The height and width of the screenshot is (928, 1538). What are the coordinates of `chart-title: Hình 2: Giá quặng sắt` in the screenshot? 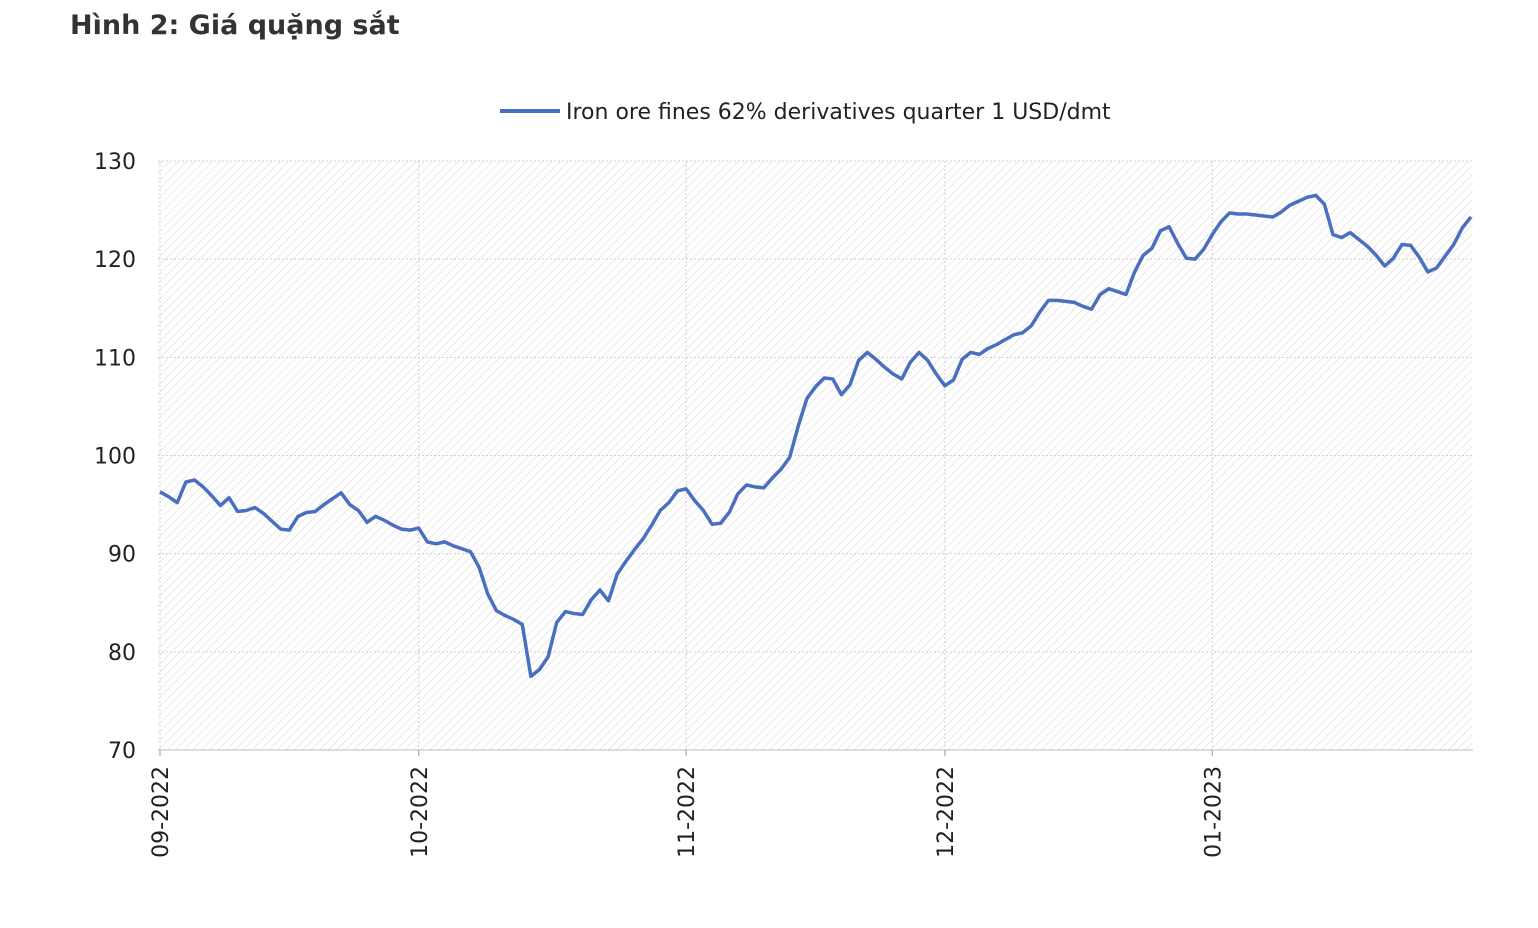 It's located at (235, 25).